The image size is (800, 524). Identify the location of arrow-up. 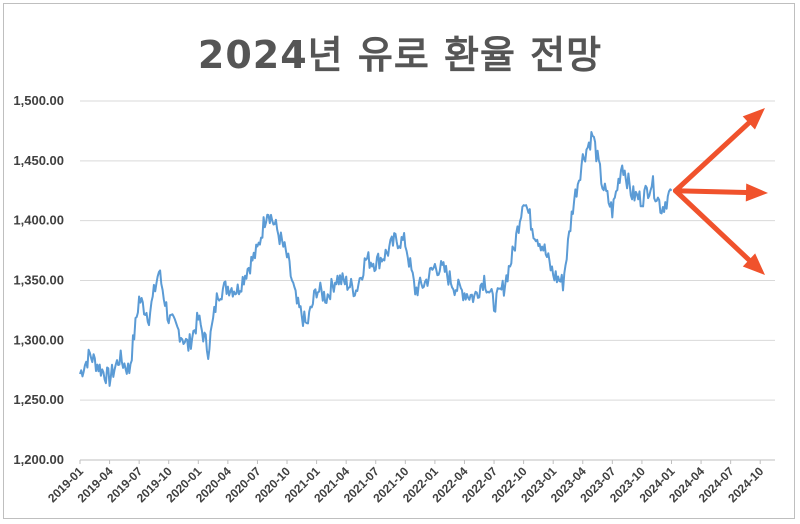
(718, 151).